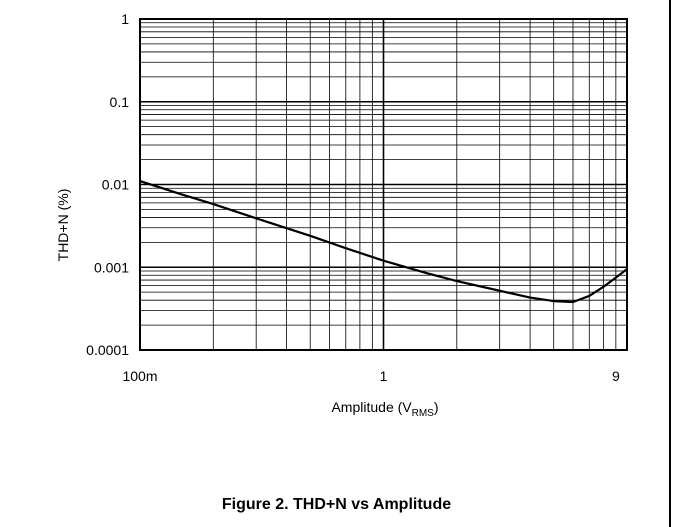  What do you see at coordinates (107, 350) in the screenshot?
I see `y-tick-label: 0.0001` at bounding box center [107, 350].